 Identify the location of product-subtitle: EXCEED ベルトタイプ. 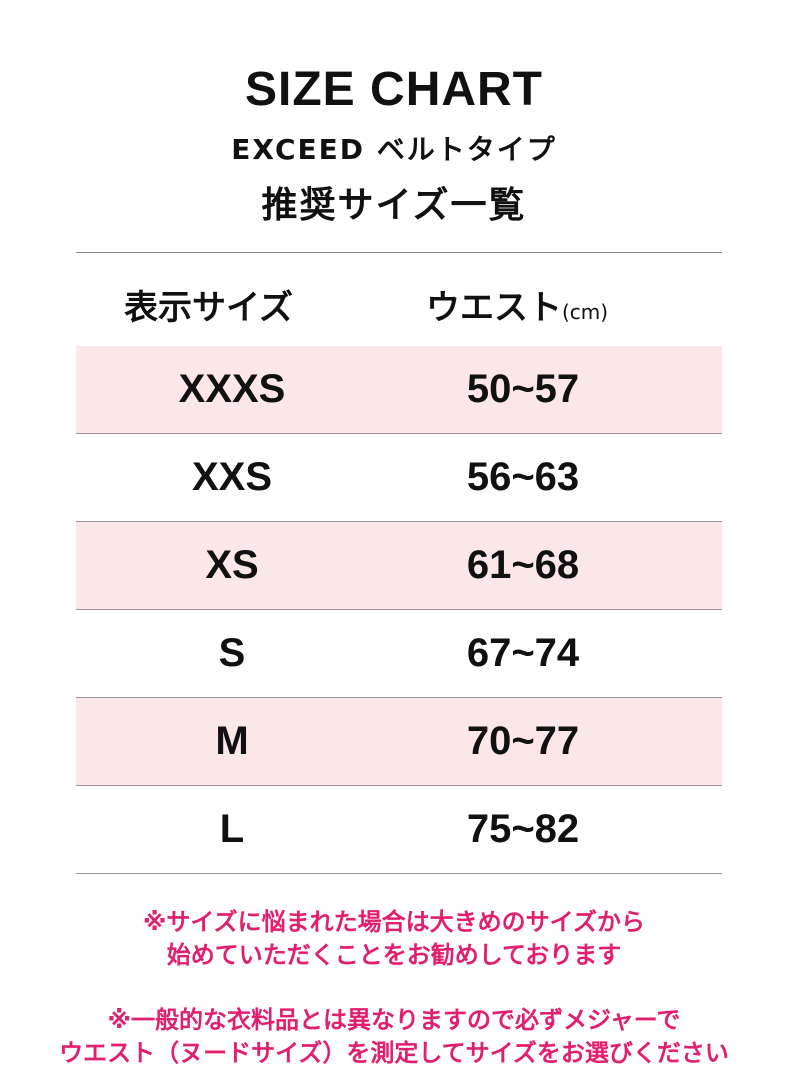
(394, 149).